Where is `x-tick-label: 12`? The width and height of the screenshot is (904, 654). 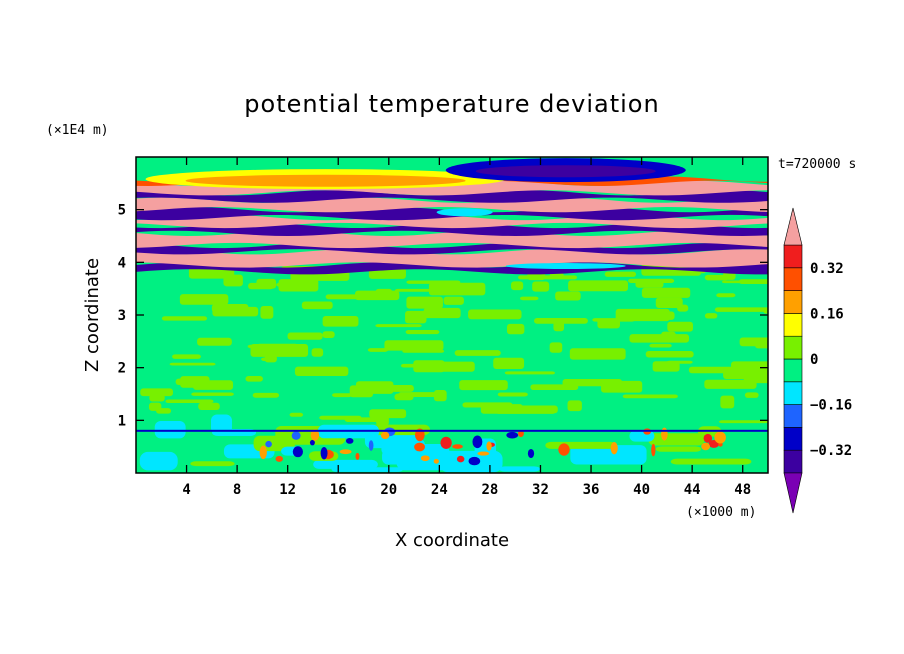
x-tick-label: 12 is located at coordinates (287, 490).